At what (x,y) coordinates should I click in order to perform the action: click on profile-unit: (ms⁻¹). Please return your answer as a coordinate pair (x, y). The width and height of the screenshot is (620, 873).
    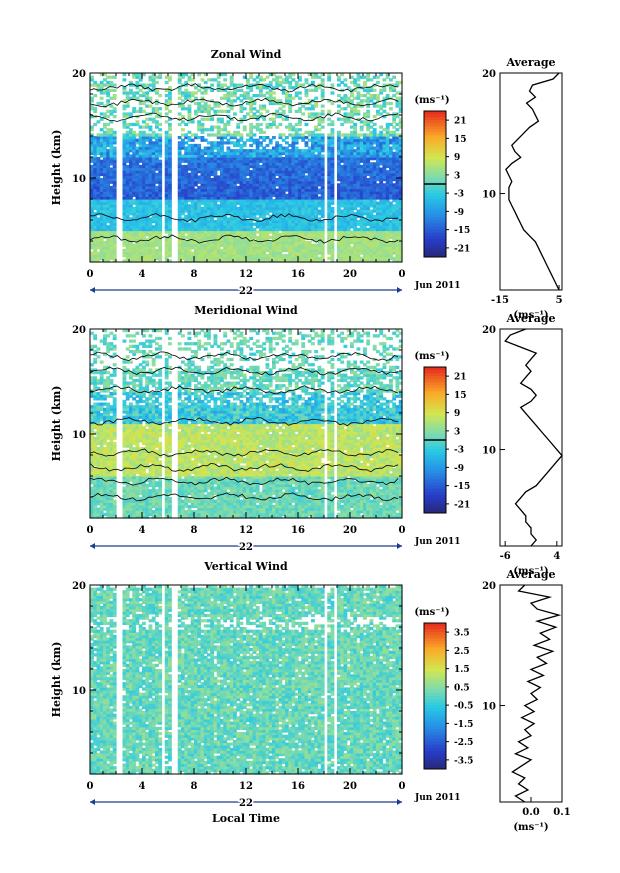
    Looking at the image, I should click on (530, 315).